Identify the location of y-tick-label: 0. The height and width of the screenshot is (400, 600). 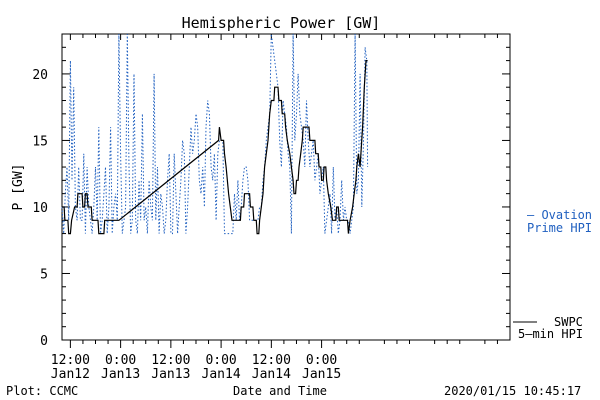
(44, 341).